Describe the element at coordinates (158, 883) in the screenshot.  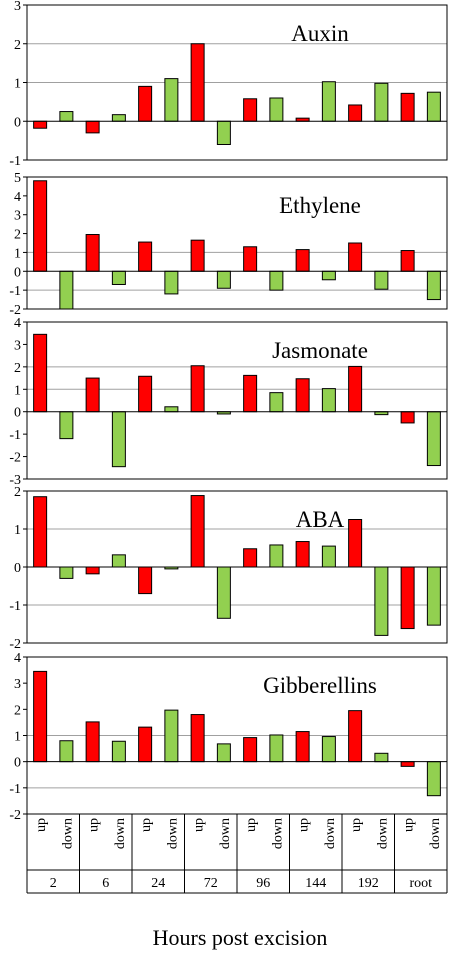
I see `x-category-label: 24` at that location.